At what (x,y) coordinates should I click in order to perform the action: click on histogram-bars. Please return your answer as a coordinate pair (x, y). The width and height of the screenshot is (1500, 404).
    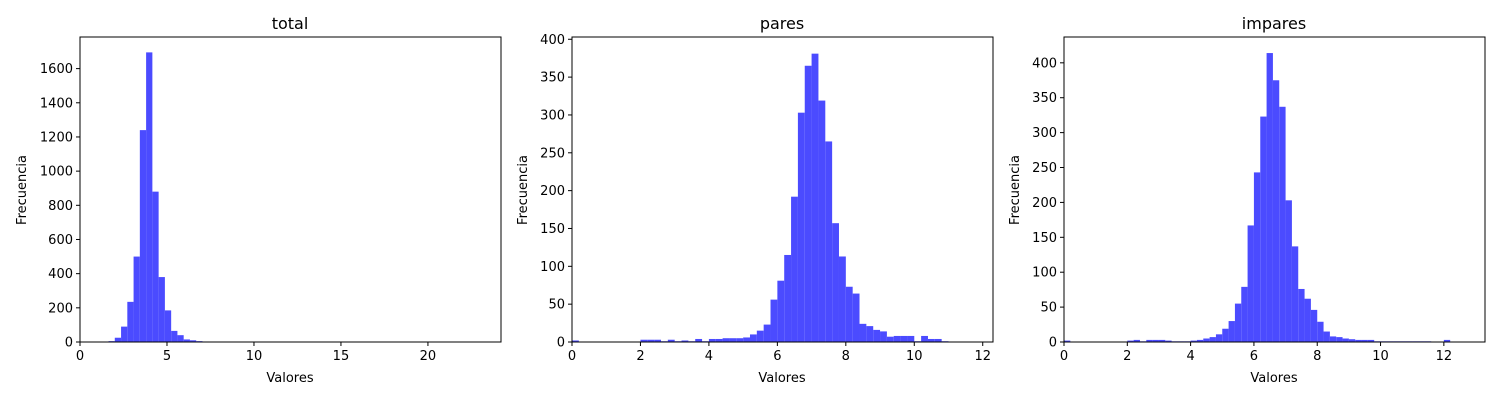
    Looking at the image, I should click on (175, 197).